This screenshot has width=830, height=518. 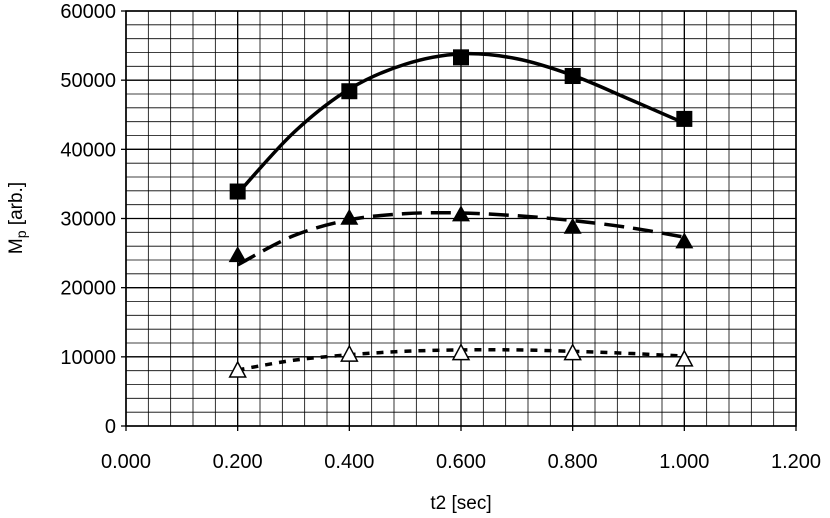 I want to click on y-tick-label: 10000, so click(x=88, y=358).